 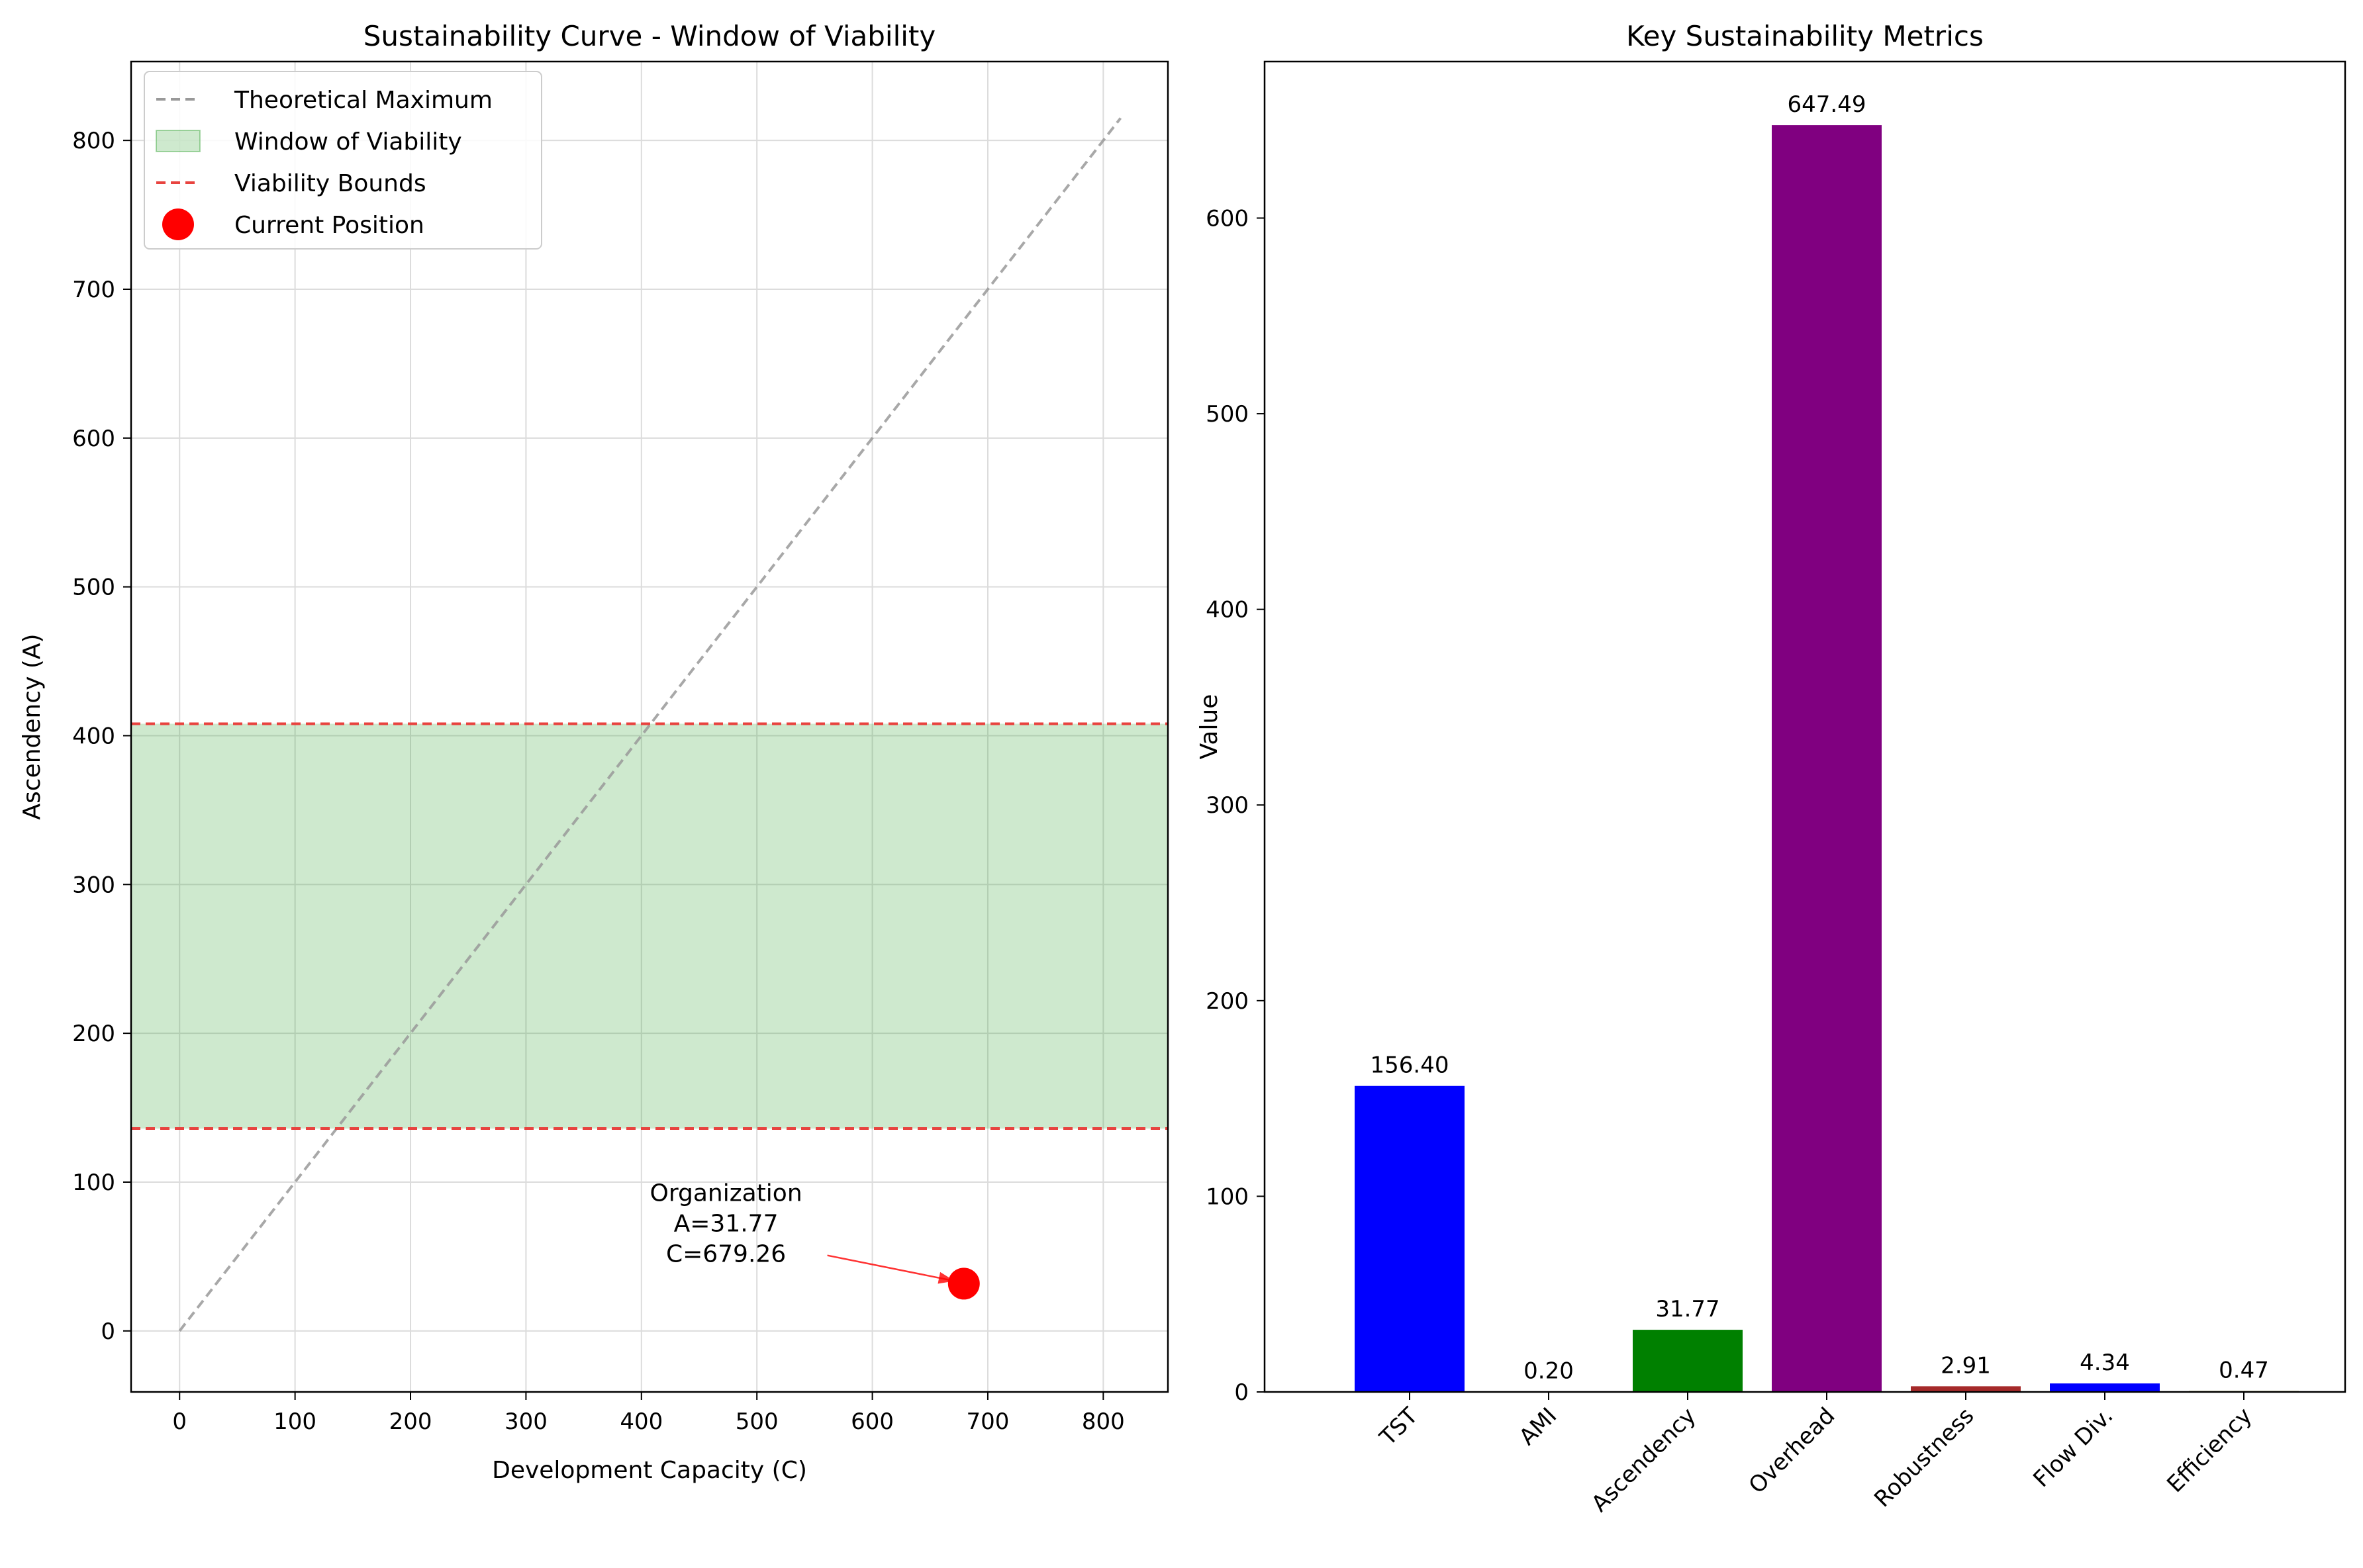 I want to click on annotation-line: Organization, so click(x=726, y=1193).